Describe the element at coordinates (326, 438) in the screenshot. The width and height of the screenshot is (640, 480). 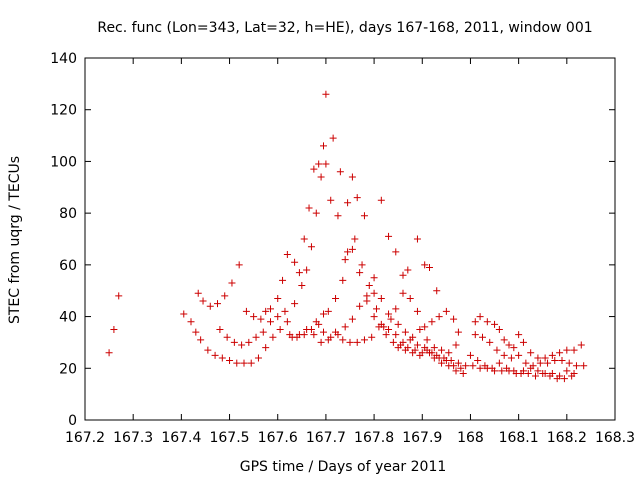
I see `x-tick-label: 167.7` at that location.